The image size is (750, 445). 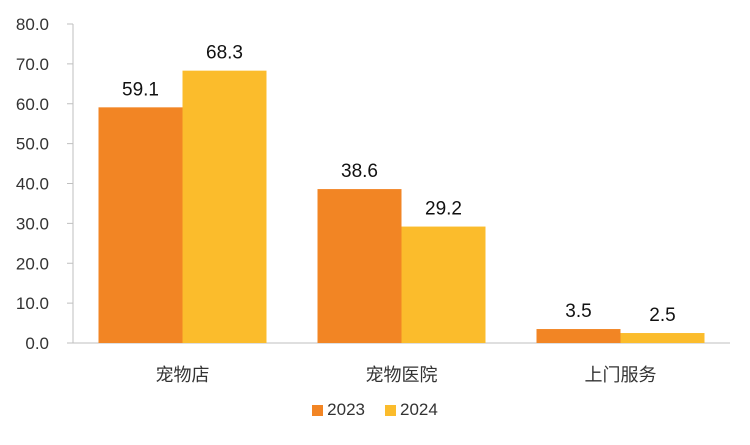 I want to click on y-tick-label: 50.0, so click(x=32, y=144).